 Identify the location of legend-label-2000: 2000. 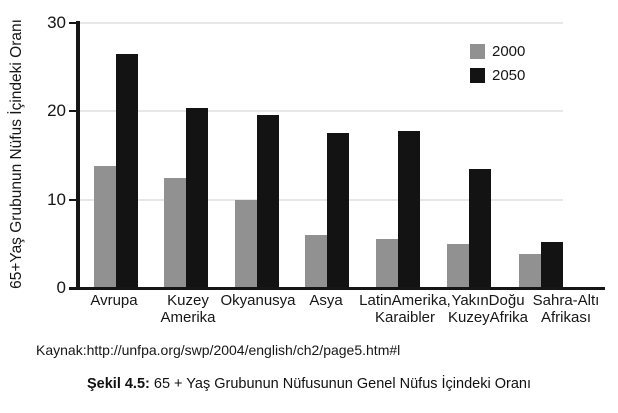
(509, 51).